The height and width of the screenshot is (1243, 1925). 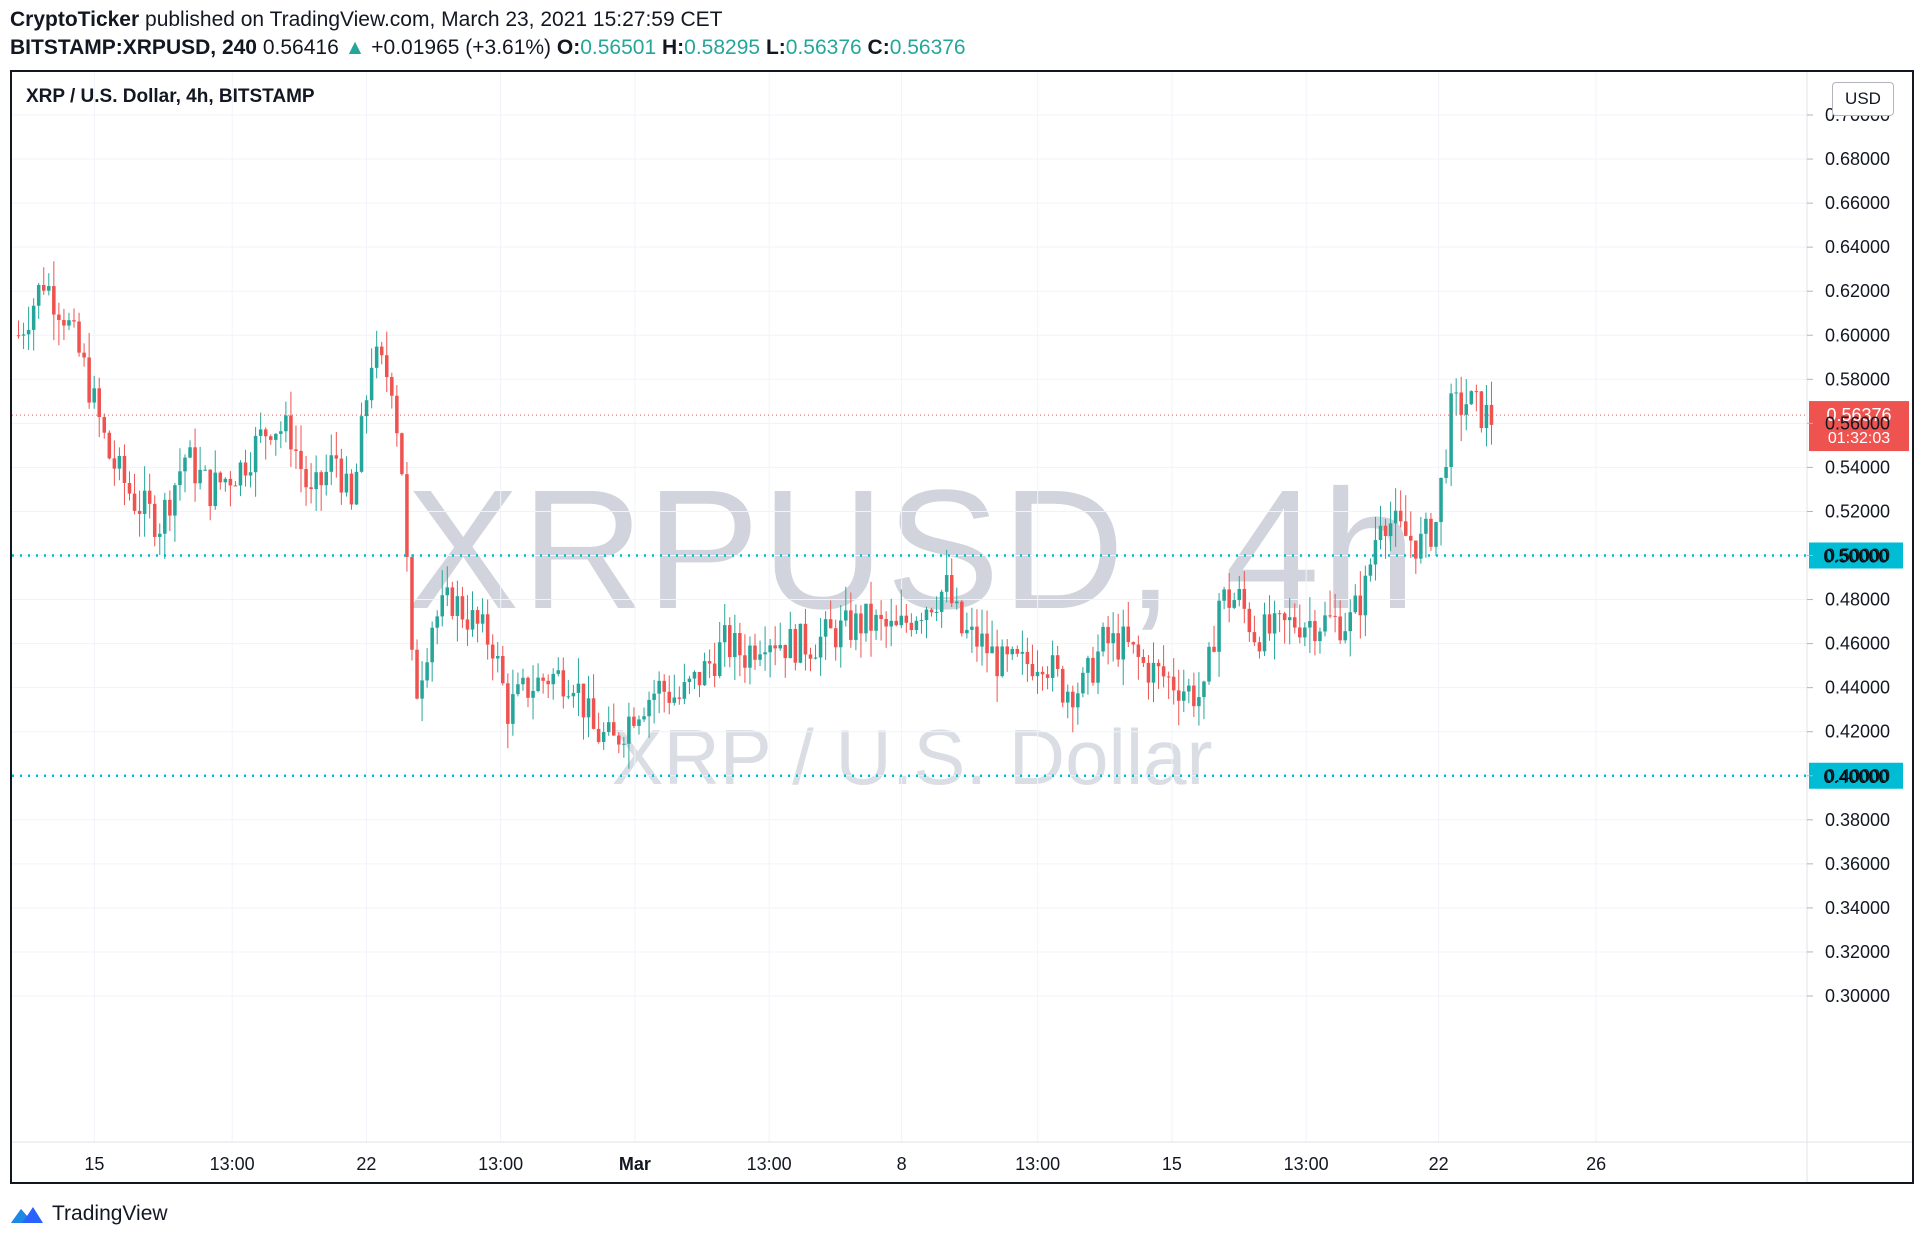 What do you see at coordinates (1857, 688) in the screenshot?
I see `y-tick-label: 0.44000` at bounding box center [1857, 688].